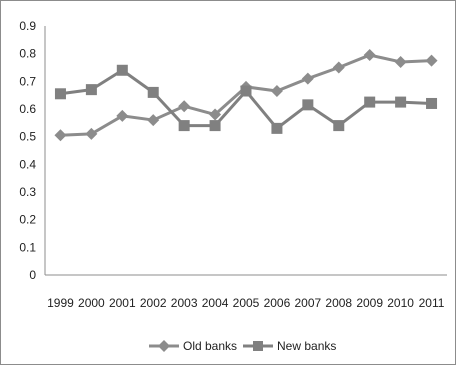 Image resolution: width=458 pixels, height=367 pixels. I want to click on y-tick-label: 0.1, so click(27, 247).